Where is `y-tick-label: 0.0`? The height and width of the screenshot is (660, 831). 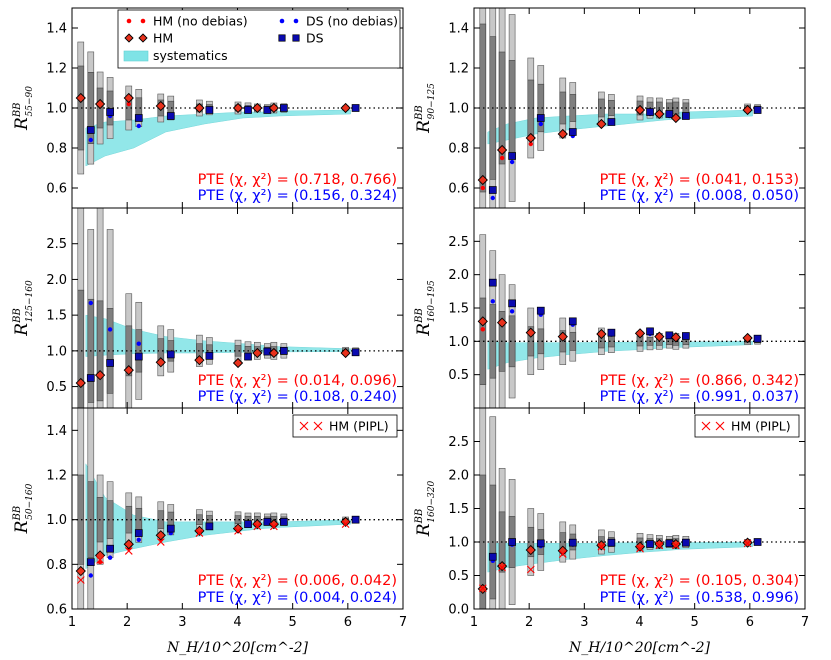 y-tick-label: 0.0 is located at coordinates (458, 610).